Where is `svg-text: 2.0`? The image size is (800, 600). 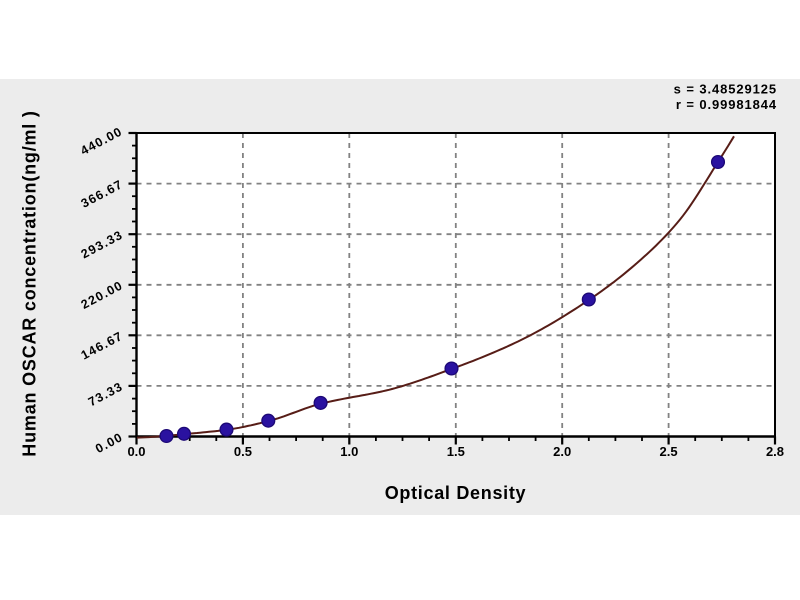
svg-text: 2.0 is located at coordinates (562, 451).